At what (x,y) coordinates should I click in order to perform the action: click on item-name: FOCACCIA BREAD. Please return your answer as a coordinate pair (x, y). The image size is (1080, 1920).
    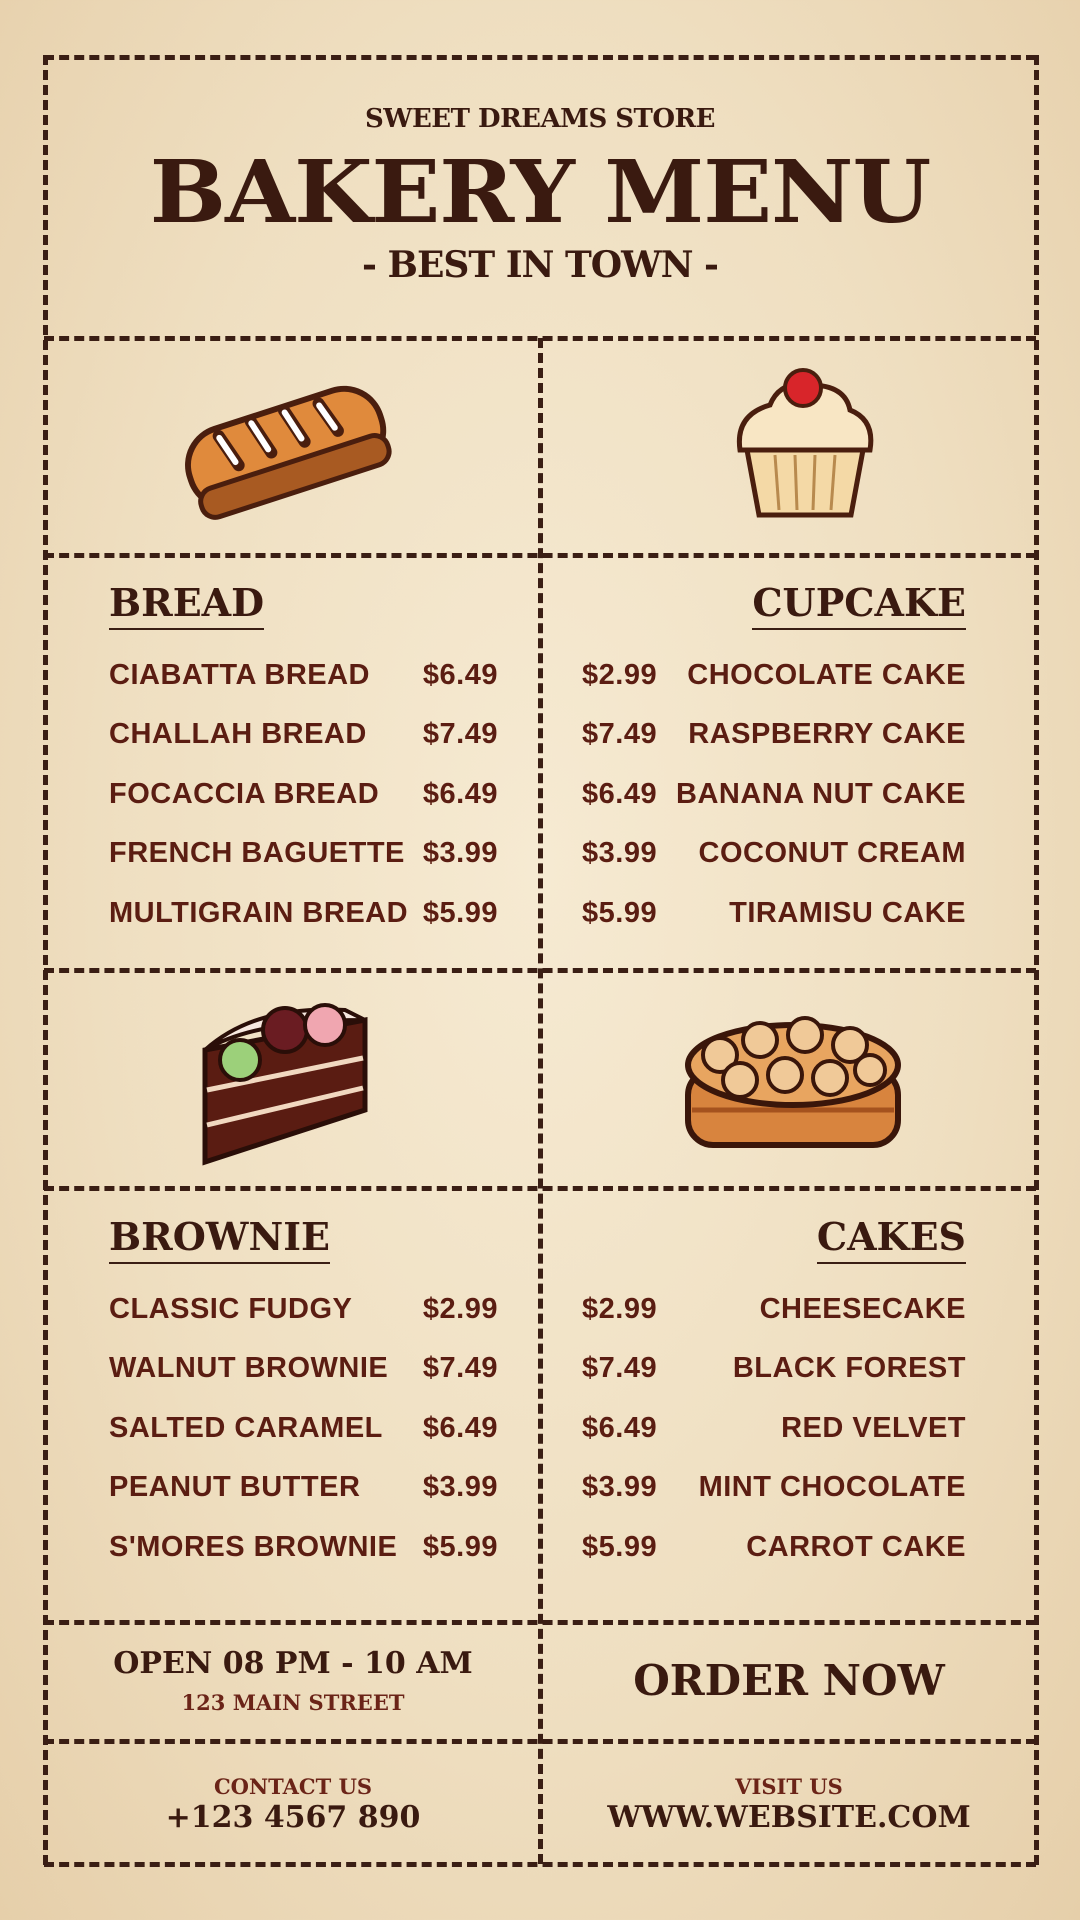
    Looking at the image, I should click on (244, 793).